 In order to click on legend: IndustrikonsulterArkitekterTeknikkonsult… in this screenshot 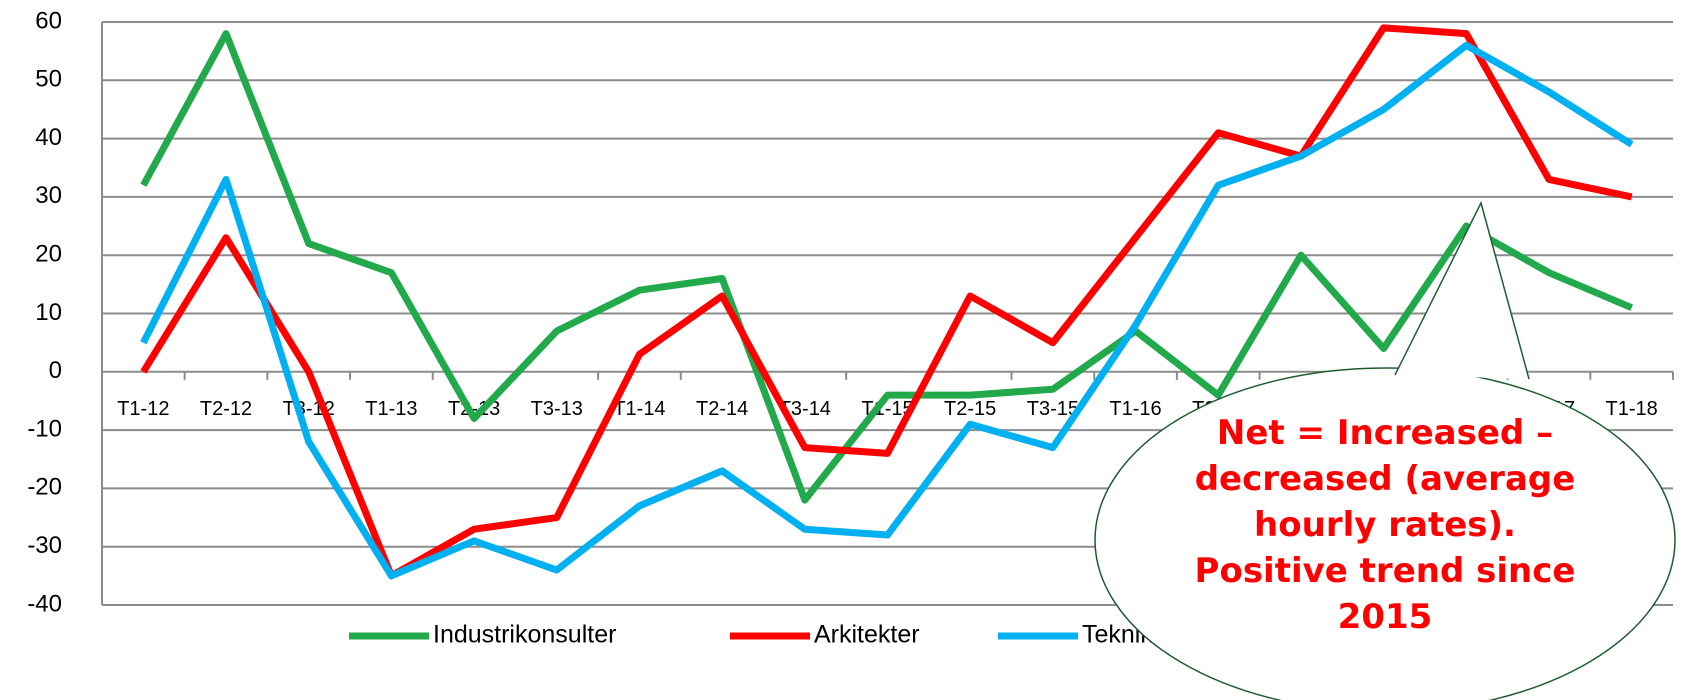, I will do `click(801, 635)`.